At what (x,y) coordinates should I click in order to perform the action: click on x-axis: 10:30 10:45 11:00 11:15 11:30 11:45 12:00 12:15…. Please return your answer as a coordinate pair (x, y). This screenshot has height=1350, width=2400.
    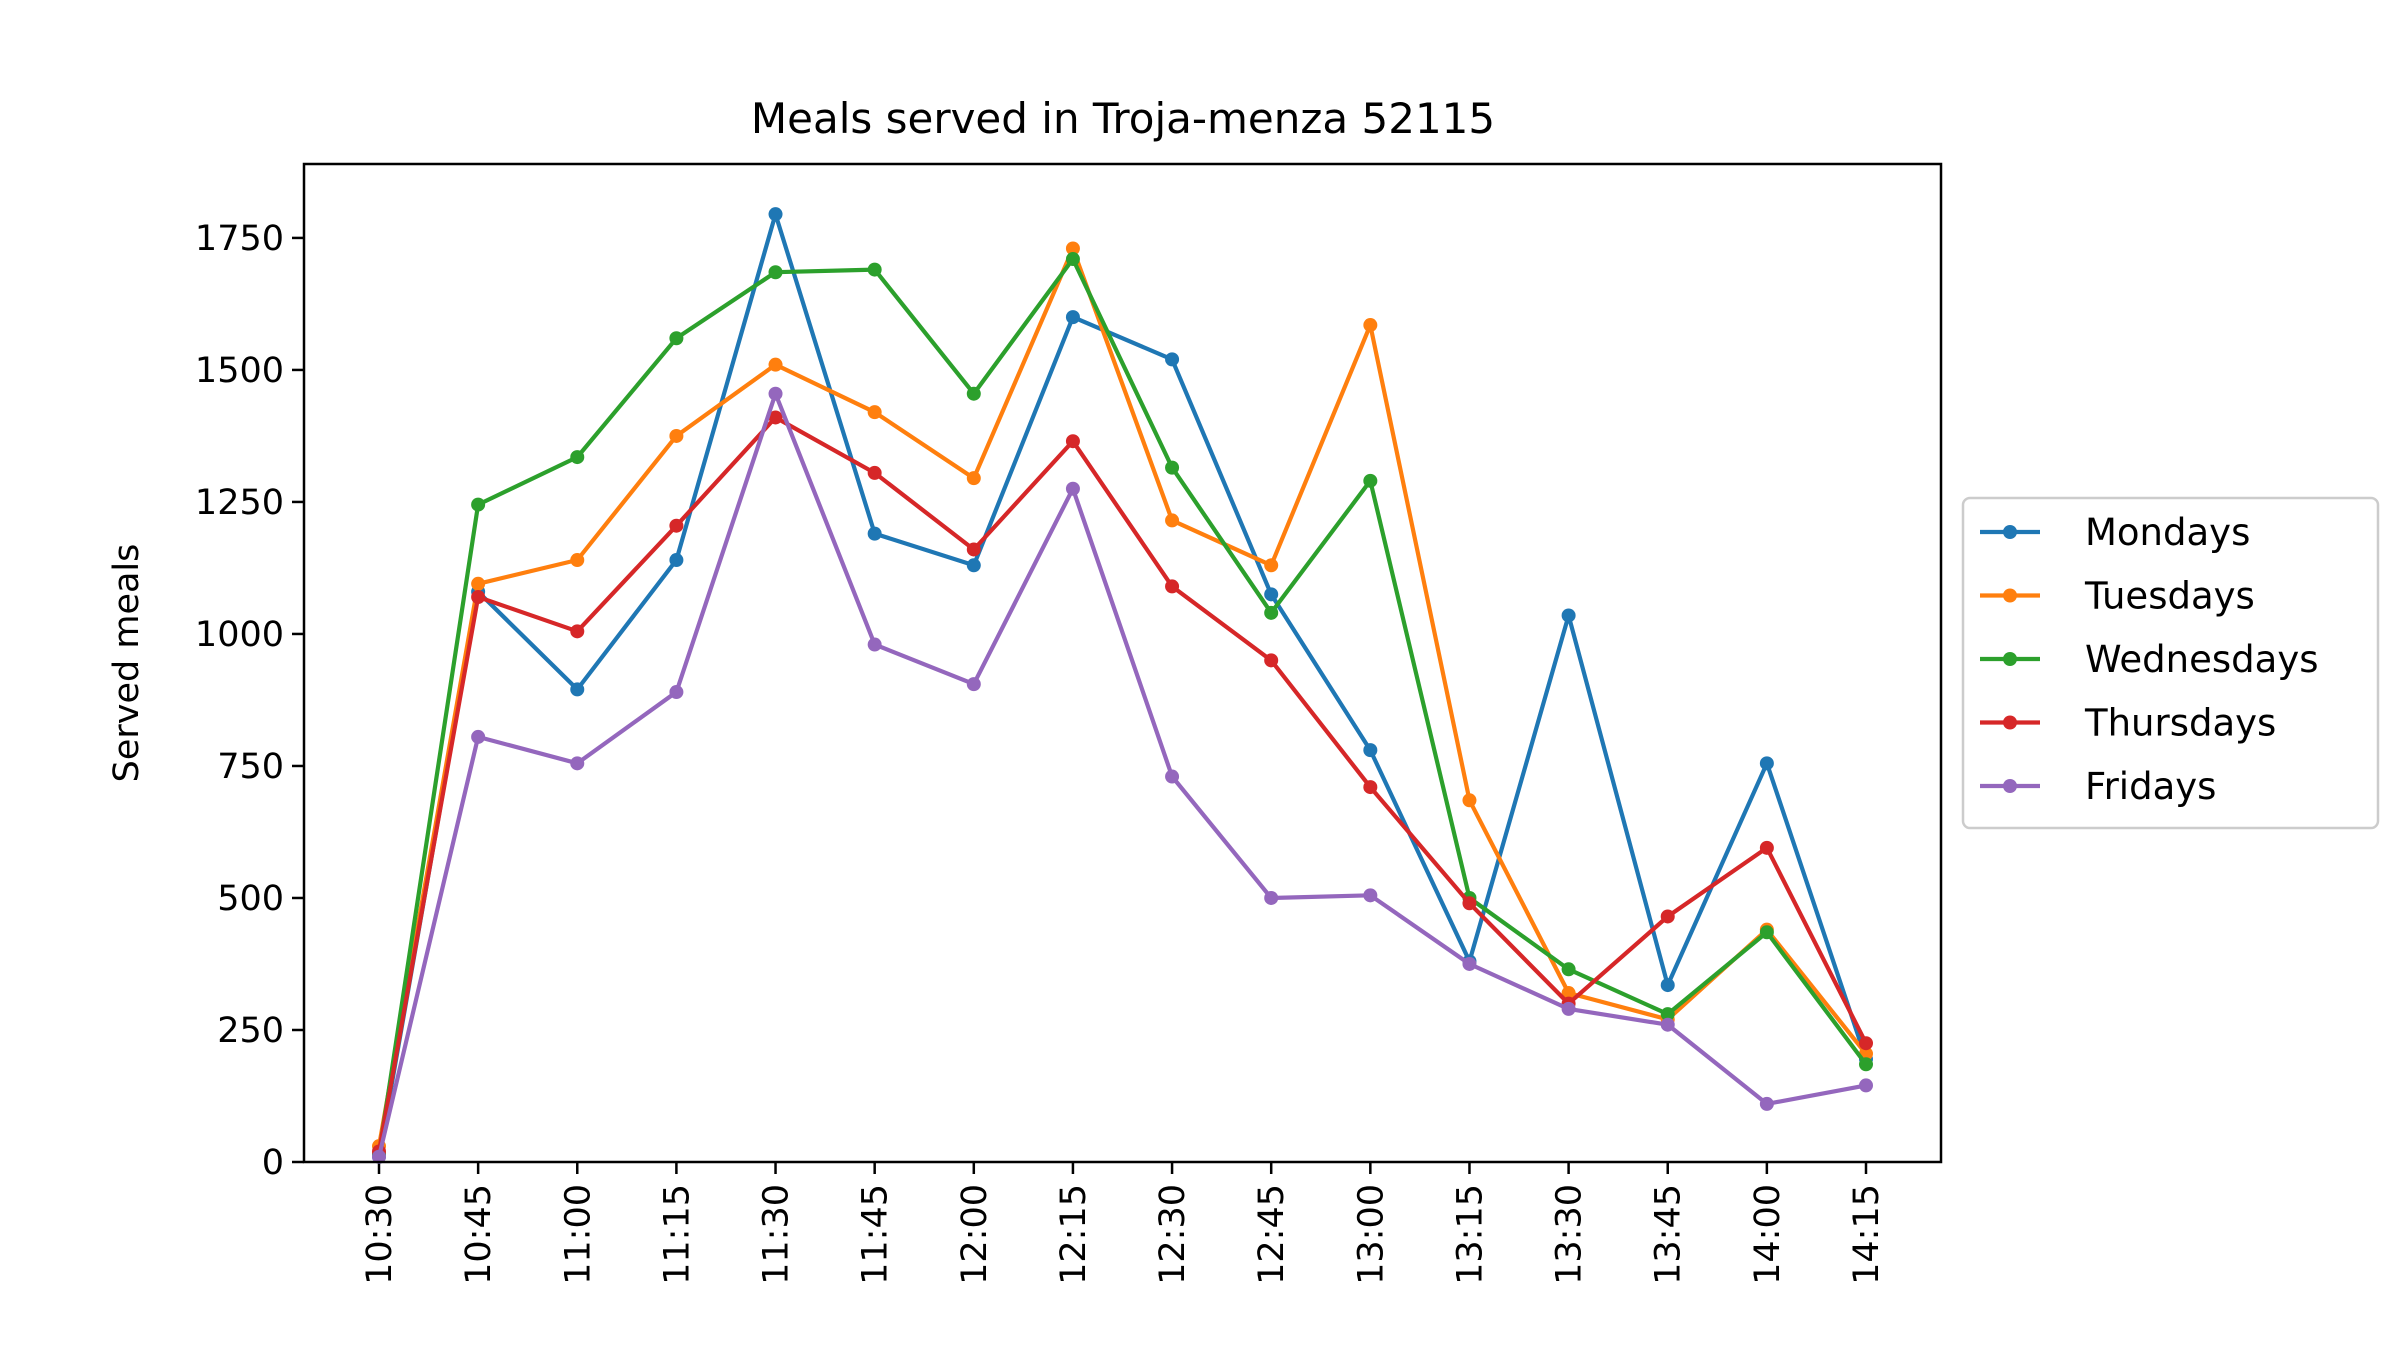
    Looking at the image, I should click on (1123, 1223).